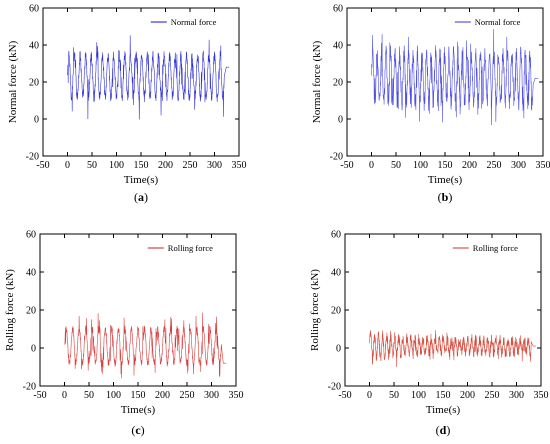 This screenshot has width=550, height=444. I want to click on panel-caption: (a), so click(141, 197).